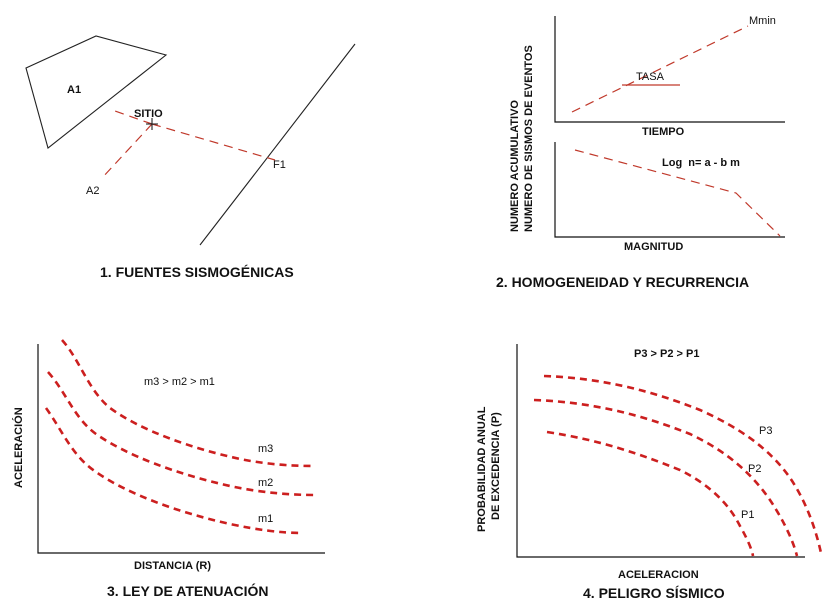  What do you see at coordinates (148, 114) in the screenshot?
I see `label-sitio: SITIO` at bounding box center [148, 114].